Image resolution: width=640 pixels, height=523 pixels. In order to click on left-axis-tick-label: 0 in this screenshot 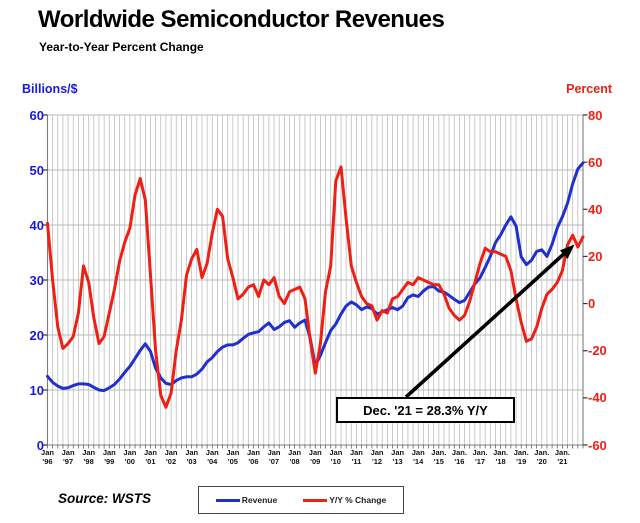, I will do `click(40, 445)`.